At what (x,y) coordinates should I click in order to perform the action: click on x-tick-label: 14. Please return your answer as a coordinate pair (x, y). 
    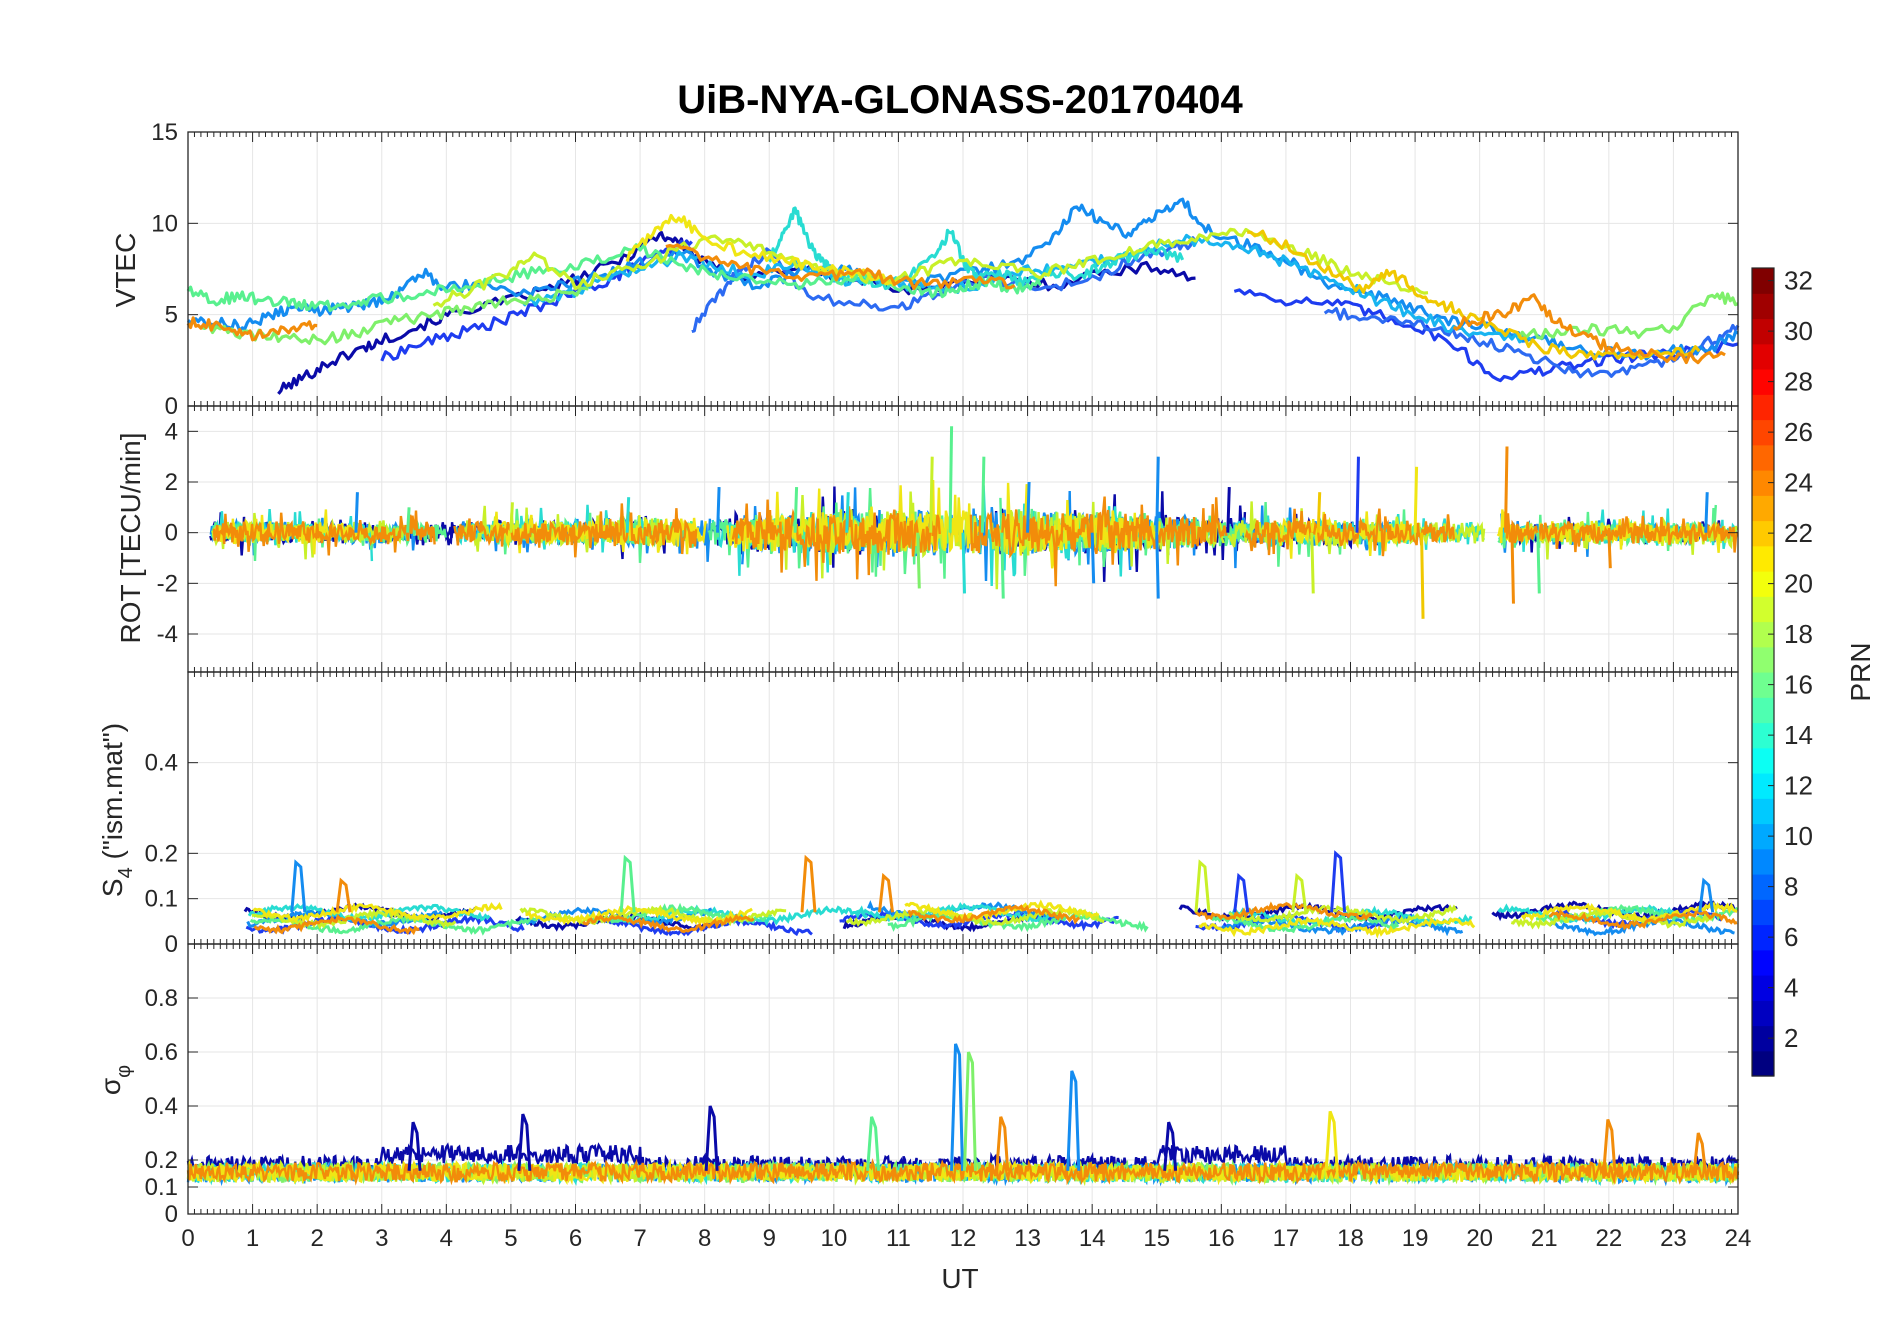
    Looking at the image, I should click on (1092, 1238).